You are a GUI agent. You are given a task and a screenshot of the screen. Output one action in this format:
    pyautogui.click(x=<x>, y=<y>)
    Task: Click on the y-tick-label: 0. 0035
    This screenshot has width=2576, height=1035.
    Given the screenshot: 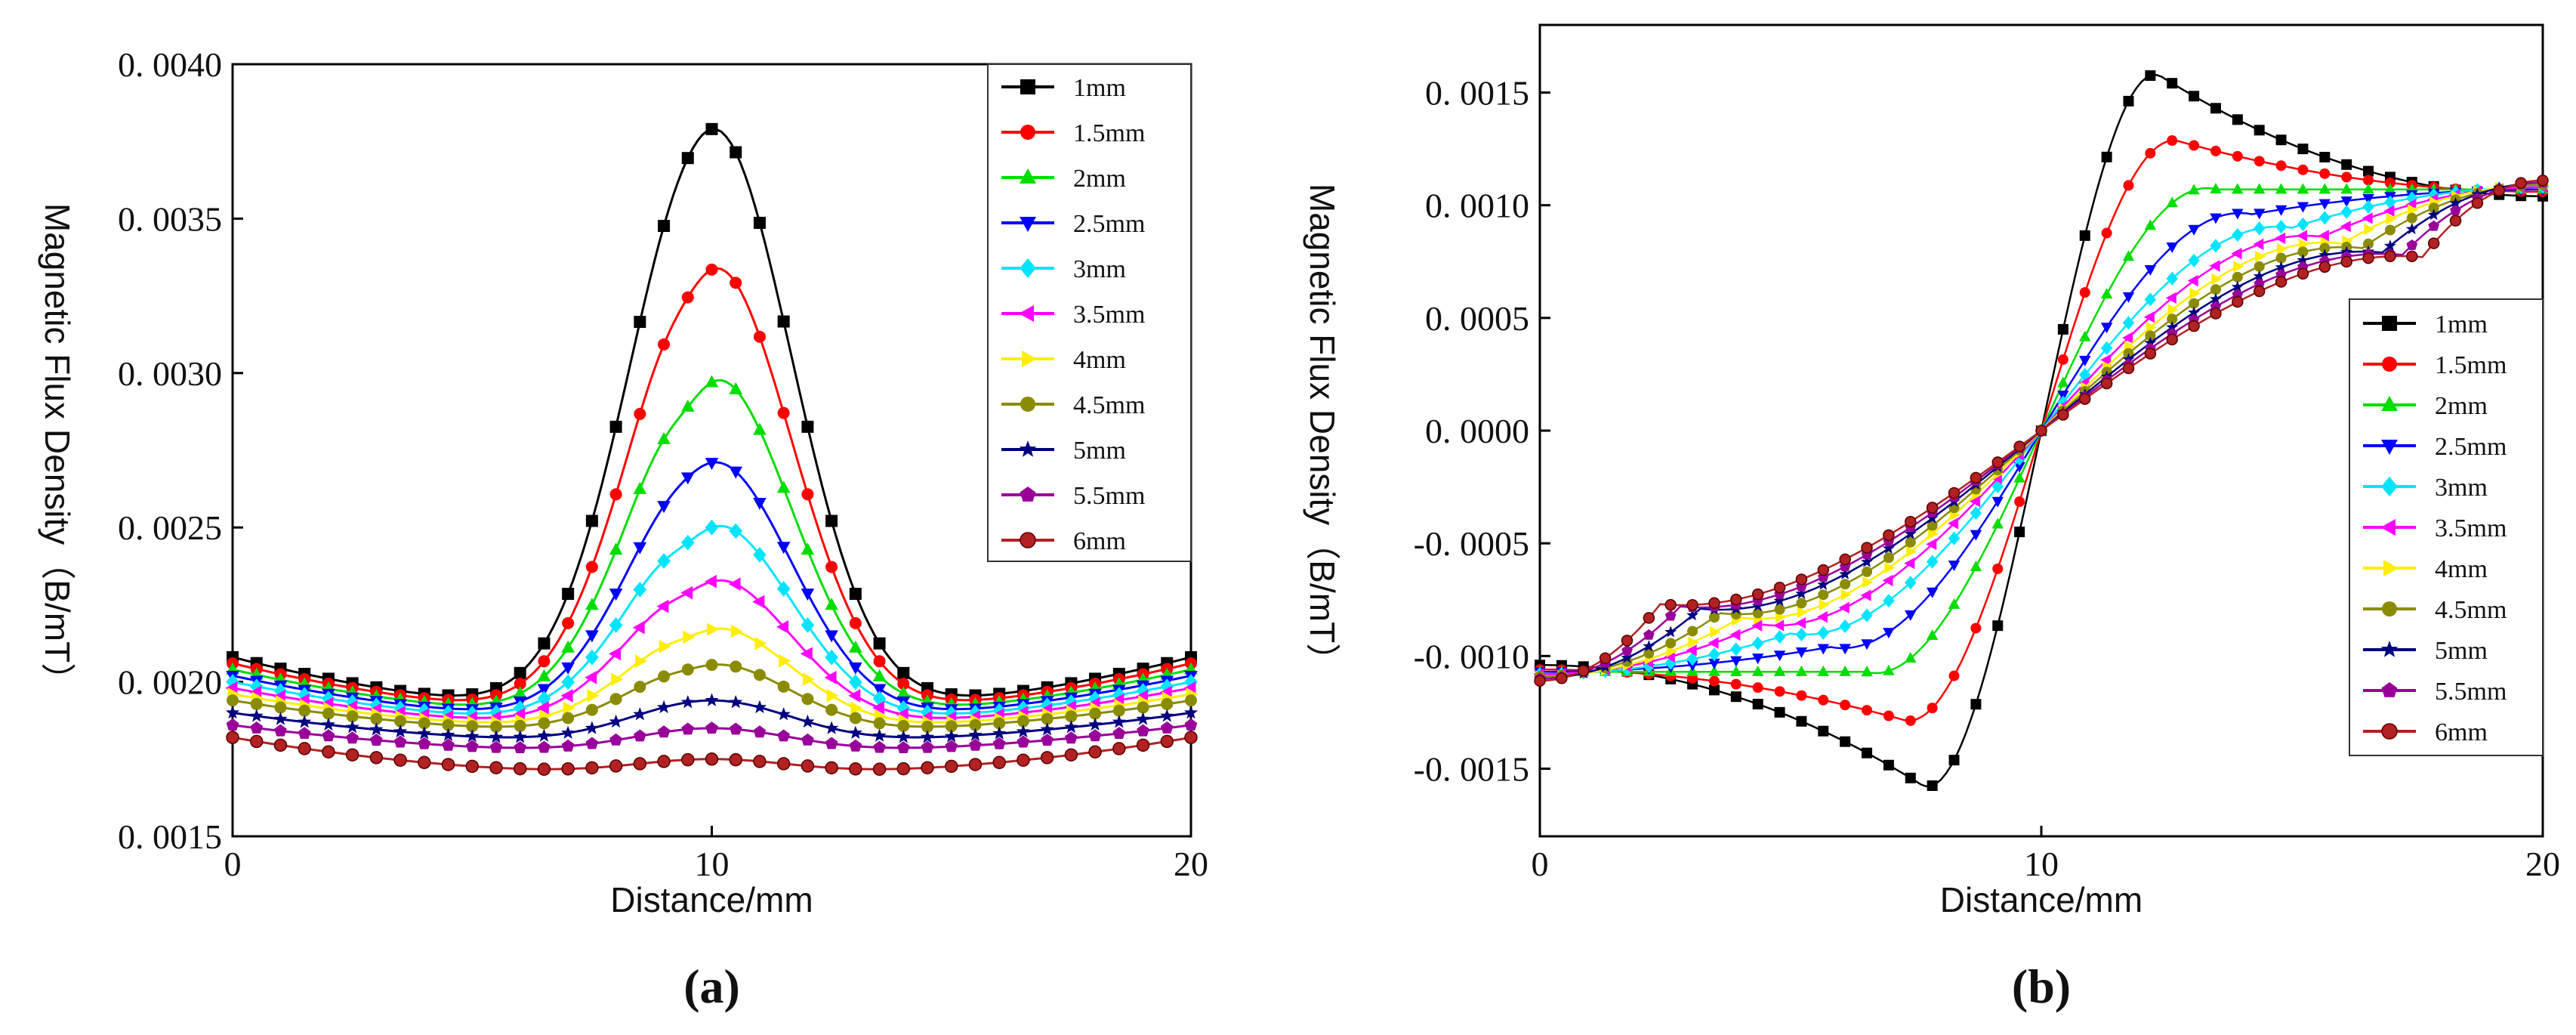 What is the action you would take?
    pyautogui.click(x=170, y=218)
    